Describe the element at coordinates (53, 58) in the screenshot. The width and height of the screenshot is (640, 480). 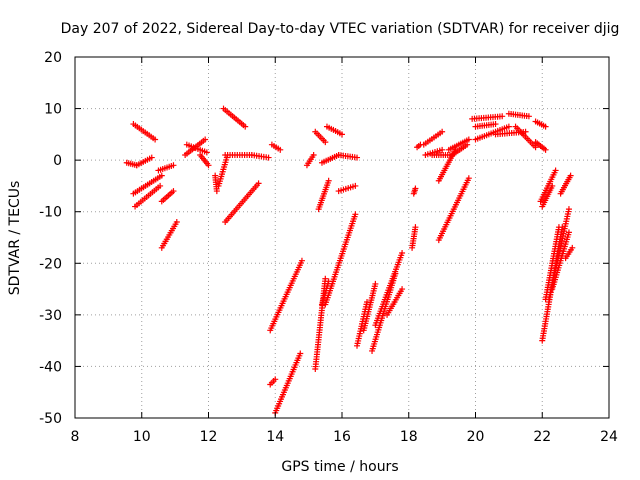
I see `y-tick-label: 20` at that location.